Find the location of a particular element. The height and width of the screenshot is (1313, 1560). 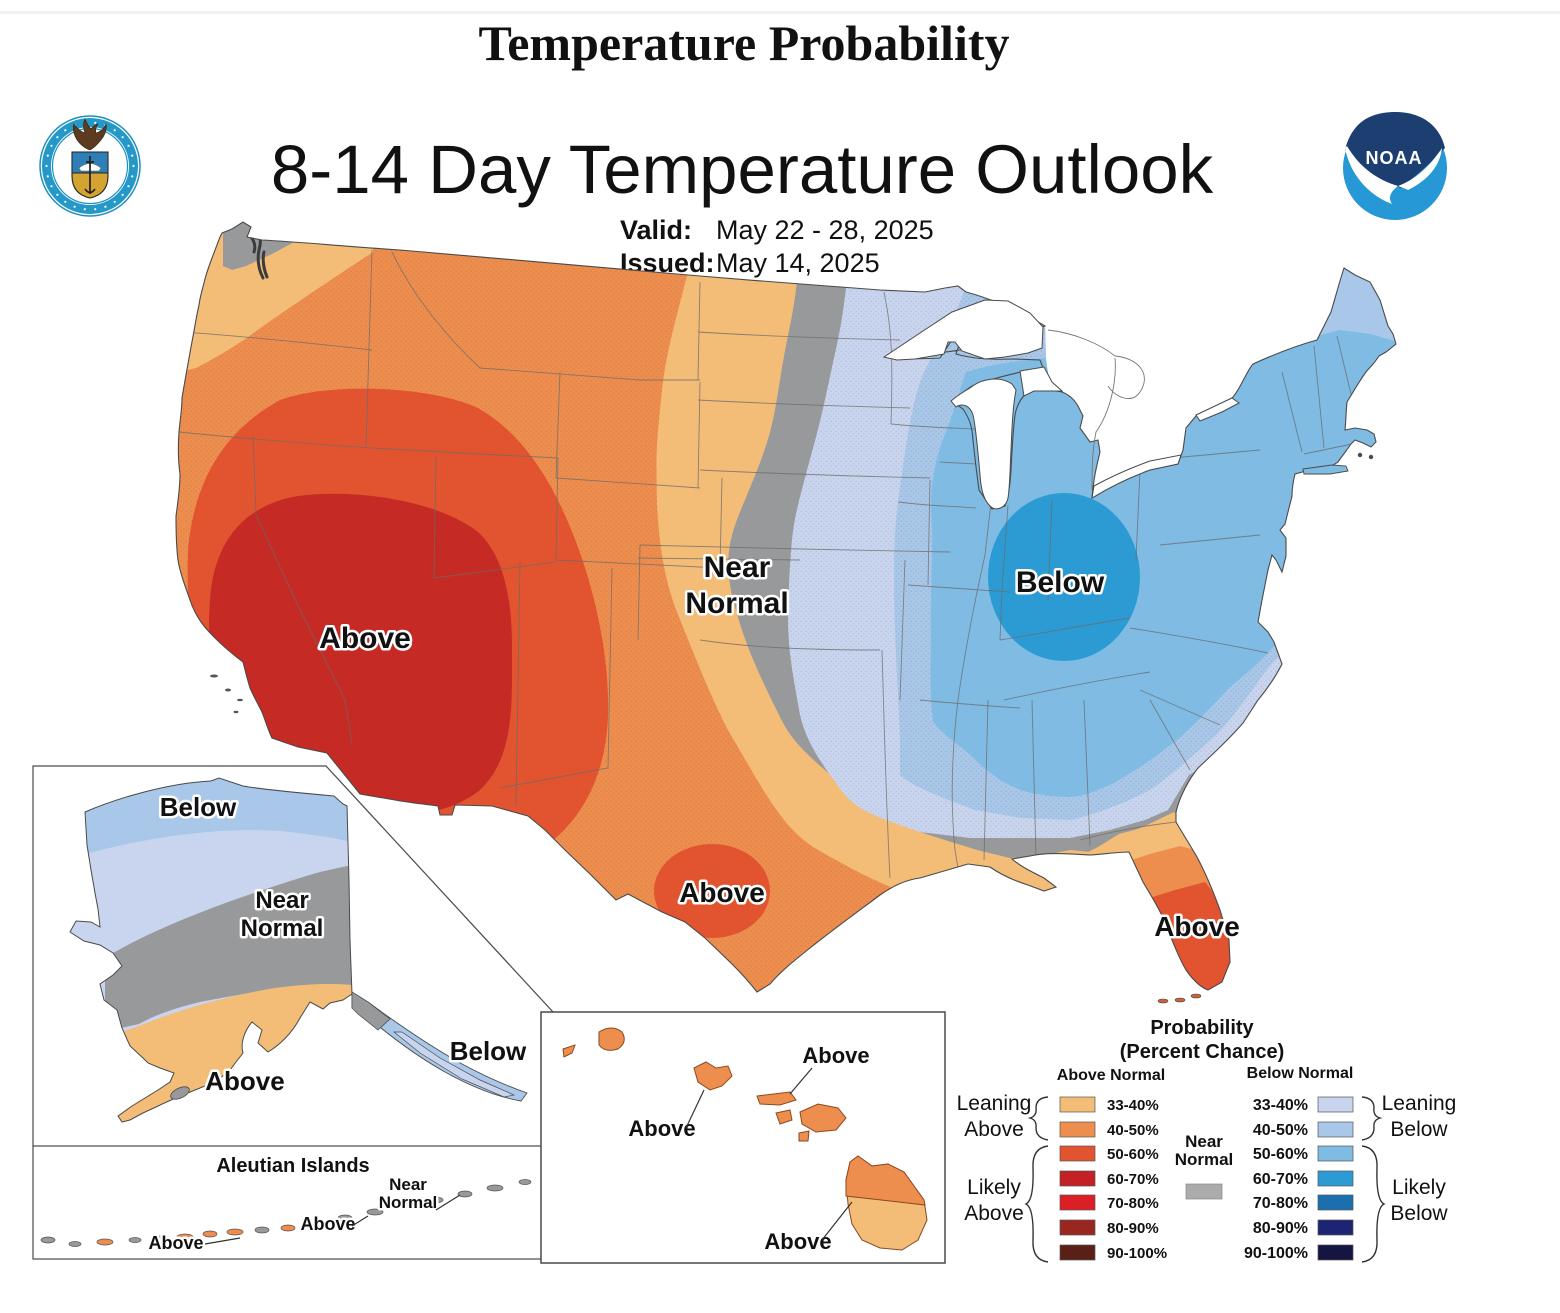

svg-text: Below Normal is located at coordinates (1300, 1073).